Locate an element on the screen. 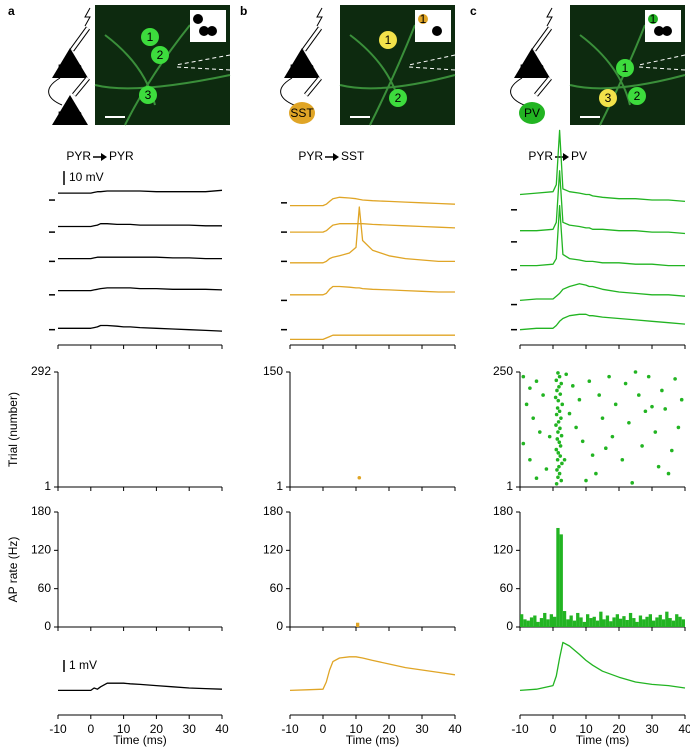 The image size is (690, 750). chart-title-to: PV is located at coordinates (579, 156).